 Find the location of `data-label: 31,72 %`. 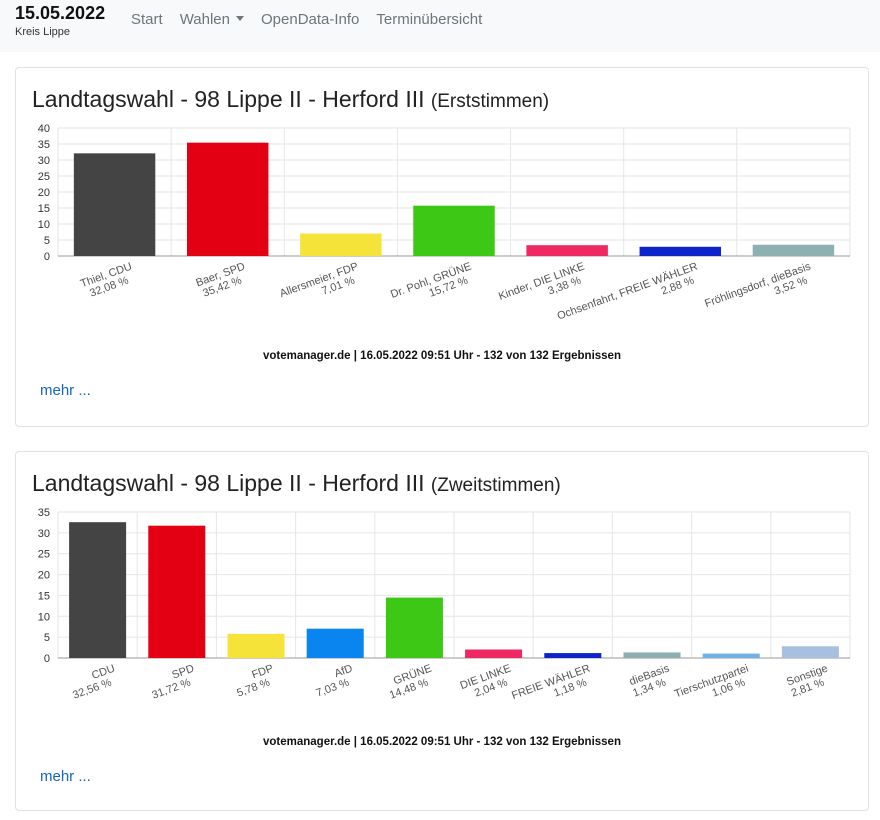

data-label: 31,72 % is located at coordinates (171, 688).